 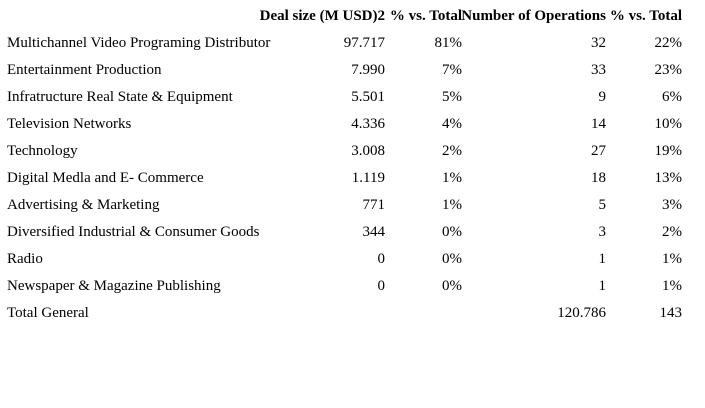 What do you see at coordinates (48, 313) in the screenshot?
I see `total-label-cell: Total General` at bounding box center [48, 313].